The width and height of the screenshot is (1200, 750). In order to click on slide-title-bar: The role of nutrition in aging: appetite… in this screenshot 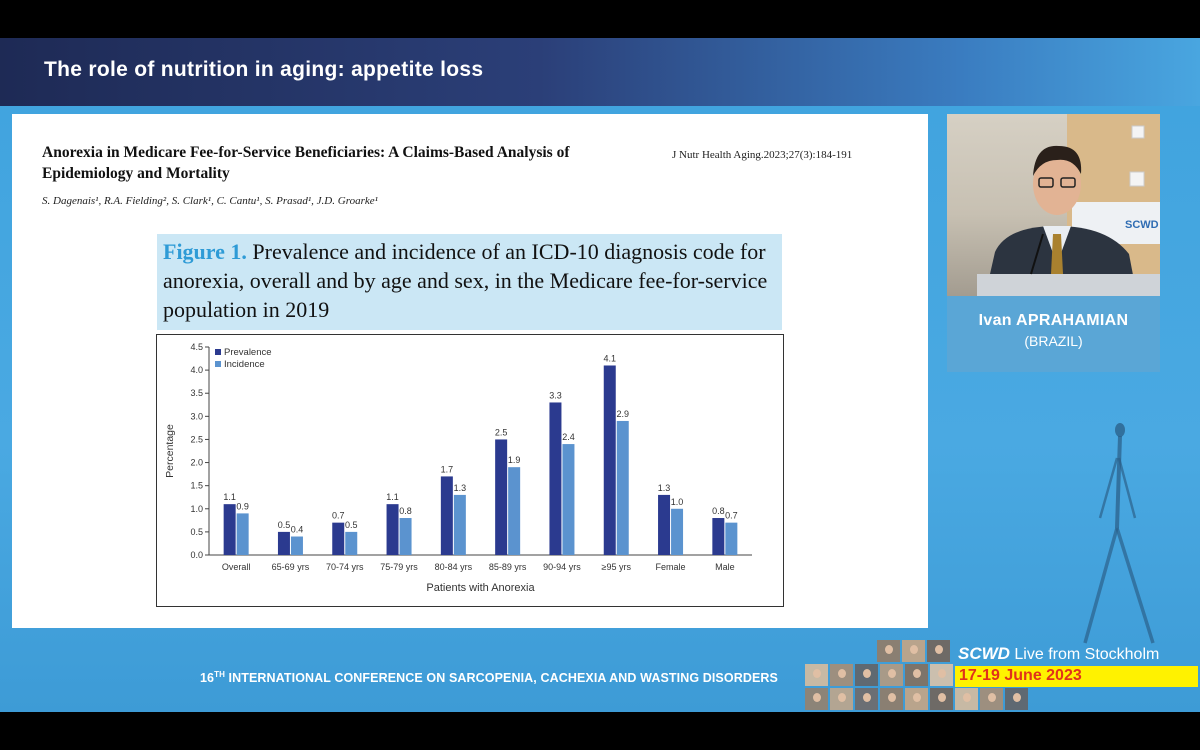, I will do `click(600, 72)`.